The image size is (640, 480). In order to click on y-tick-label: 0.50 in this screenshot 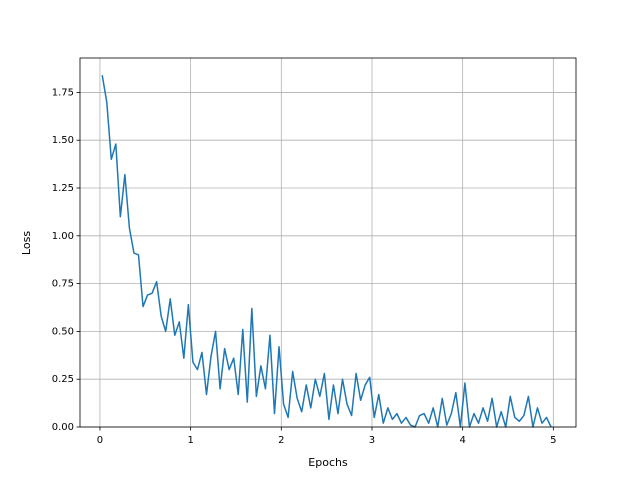, I will do `click(63, 331)`.